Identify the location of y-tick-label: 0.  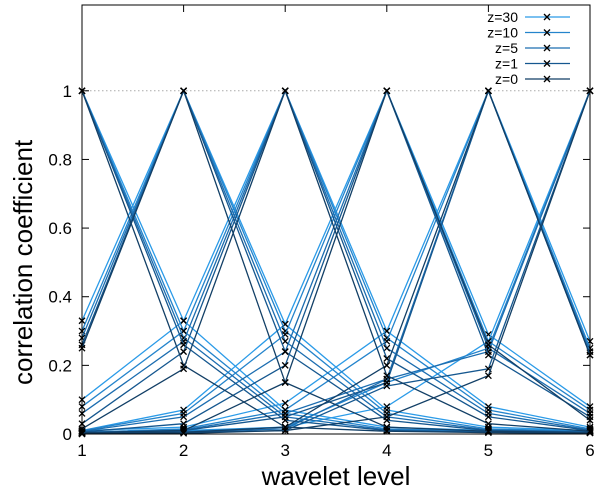
(67, 434).